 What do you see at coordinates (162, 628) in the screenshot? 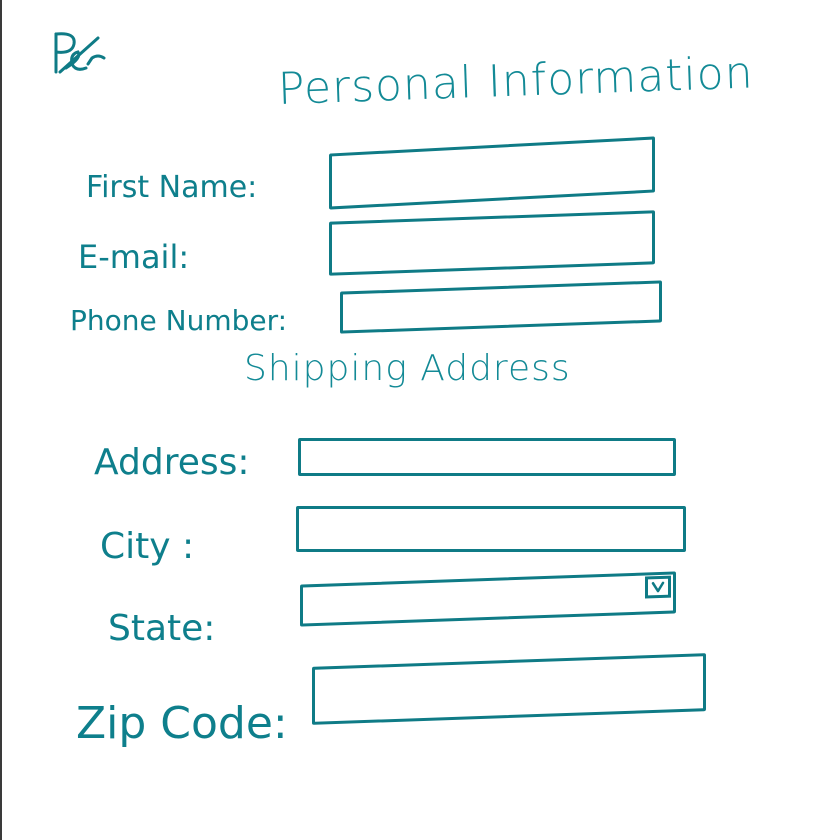
I see `state-label: State:` at bounding box center [162, 628].